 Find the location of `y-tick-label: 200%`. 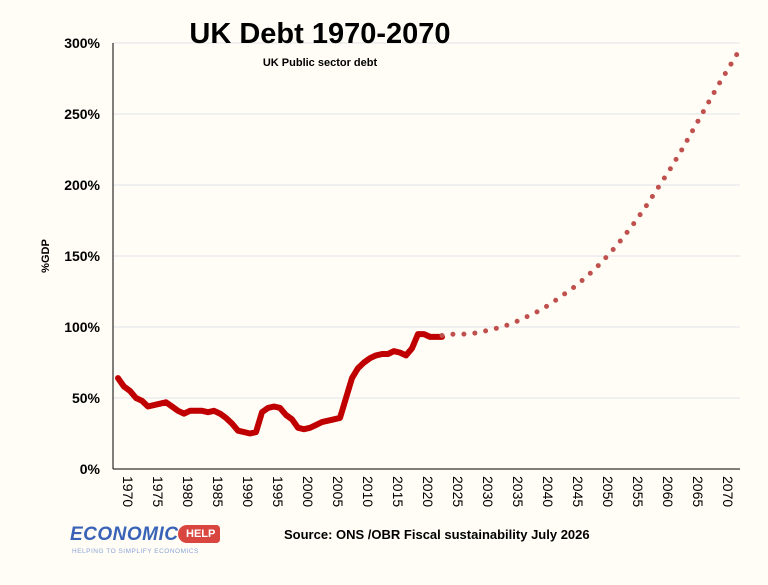

y-tick-label: 200% is located at coordinates (82, 185).